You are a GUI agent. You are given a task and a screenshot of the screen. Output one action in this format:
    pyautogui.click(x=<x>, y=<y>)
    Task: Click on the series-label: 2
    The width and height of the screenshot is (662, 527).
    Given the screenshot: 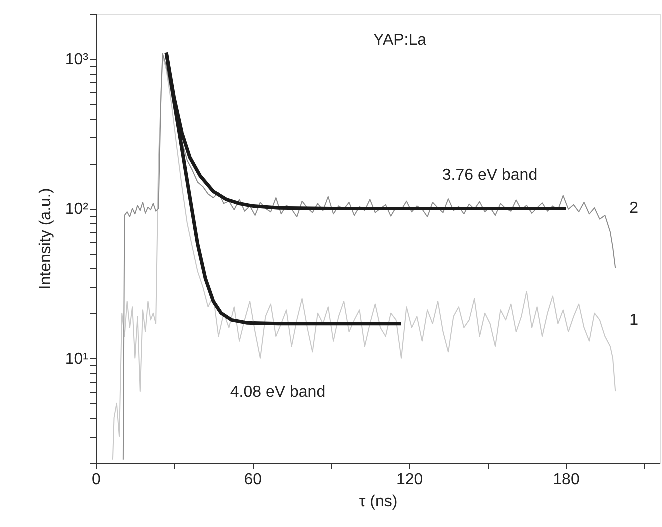 What is the action you would take?
    pyautogui.click(x=634, y=209)
    